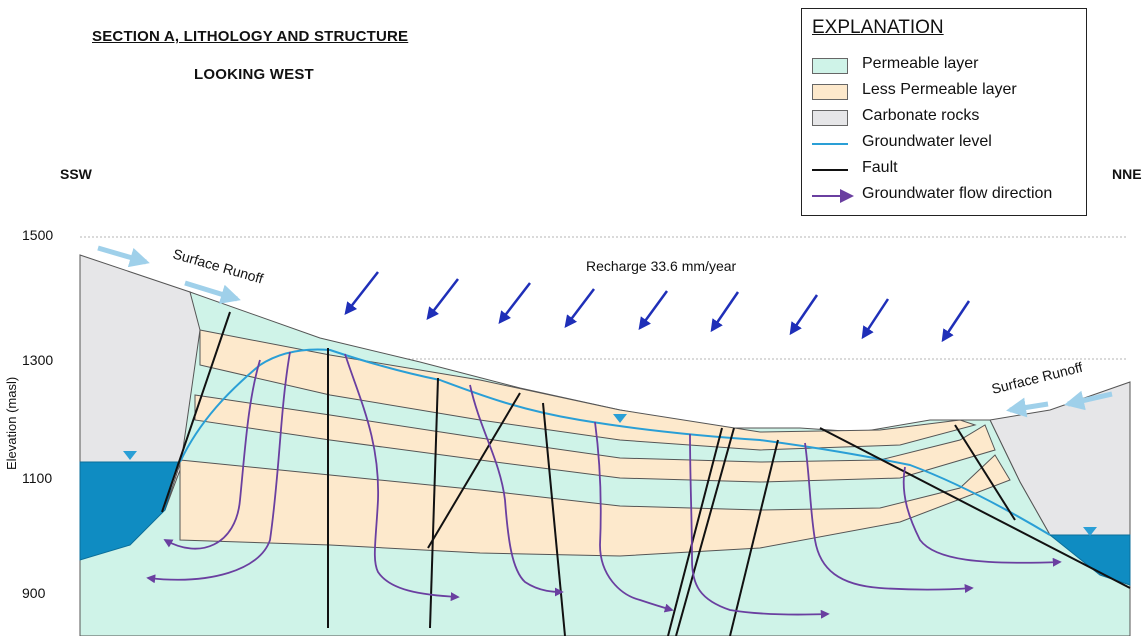 This screenshot has width=1148, height=636. I want to click on section-title: SECTION A, LITHOLOGY AND STRUCTURE, so click(250, 36).